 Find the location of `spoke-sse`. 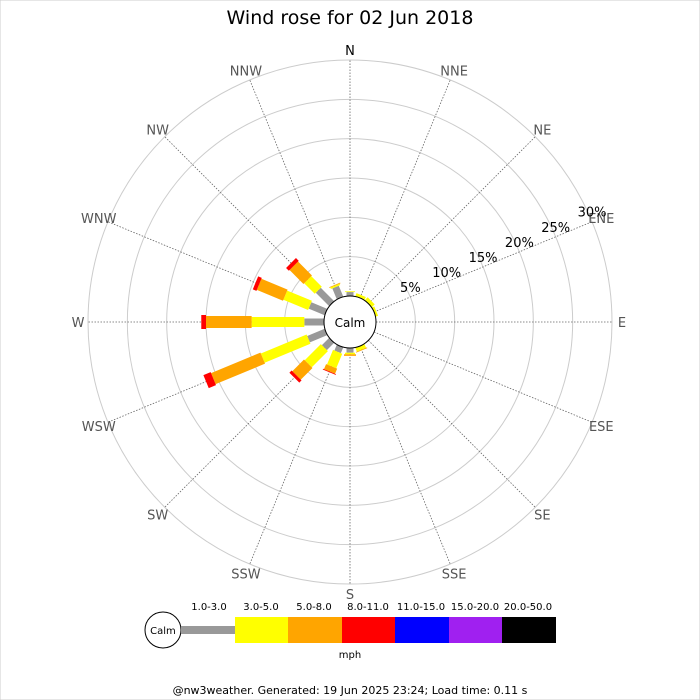

spoke-sse is located at coordinates (405, 455).